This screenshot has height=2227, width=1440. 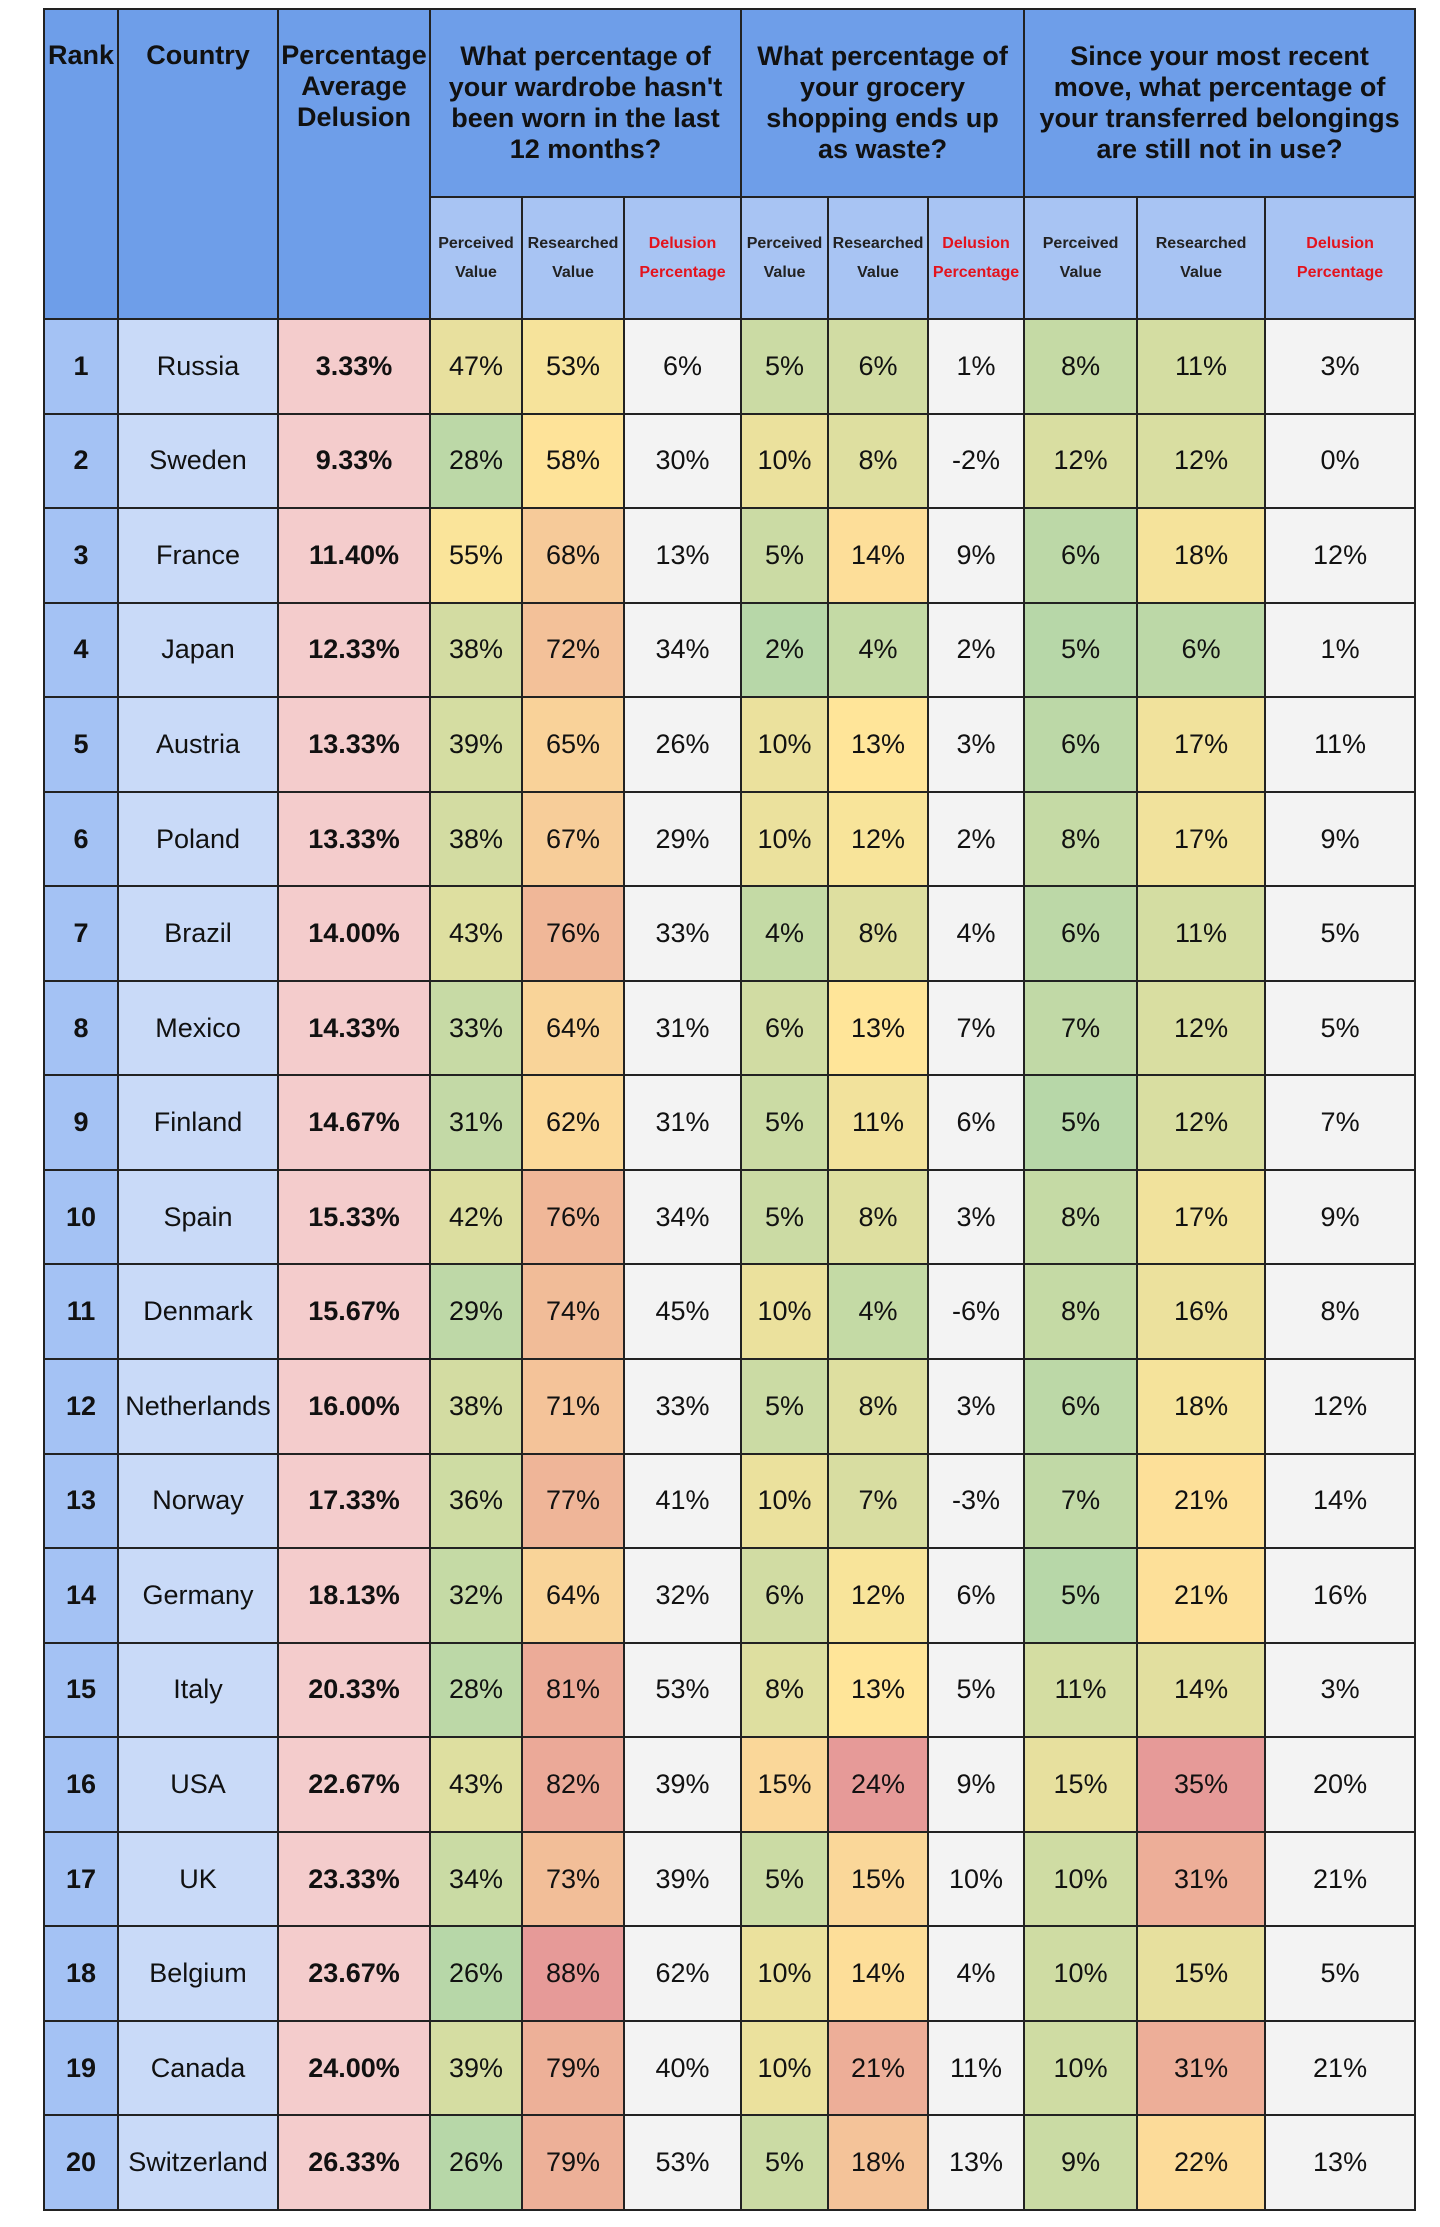 What do you see at coordinates (476, 1406) in the screenshot?
I see `wardrobe-perceived-cell: 38%` at bounding box center [476, 1406].